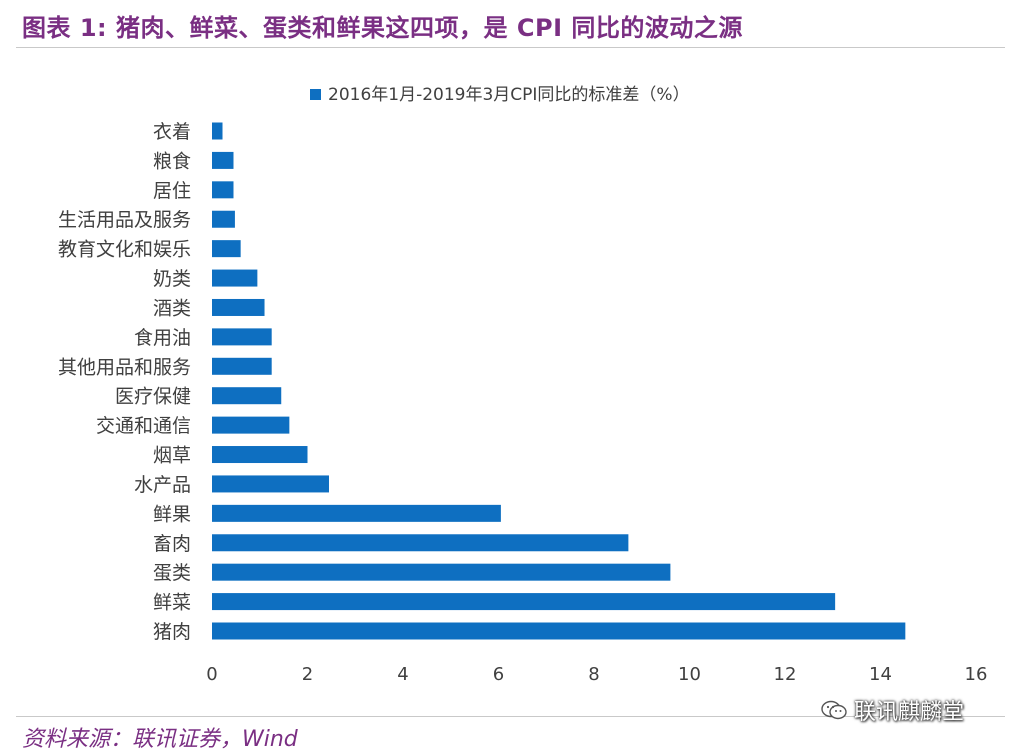 This screenshot has height=755, width=1023. I want to click on legend-label: 2016年1月-2019年3月CPI同比的标准差（%）, so click(509, 95).